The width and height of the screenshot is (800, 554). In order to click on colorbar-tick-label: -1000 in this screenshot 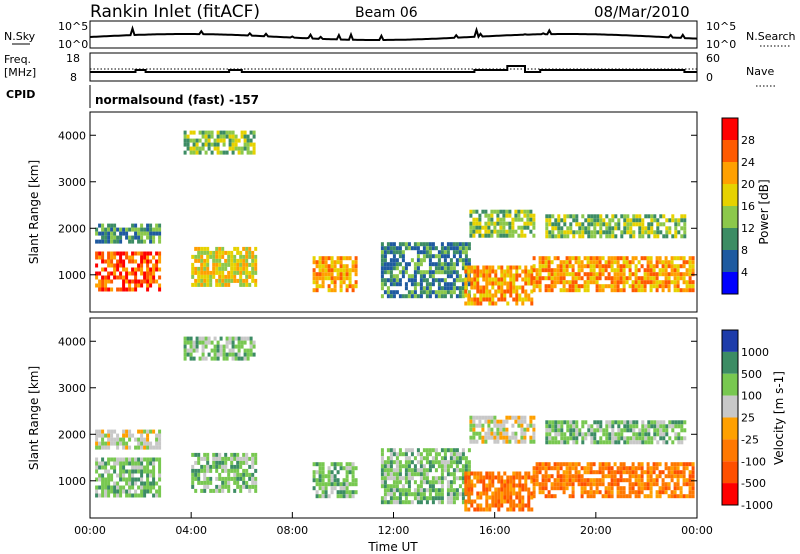, I will do `click(757, 505)`.